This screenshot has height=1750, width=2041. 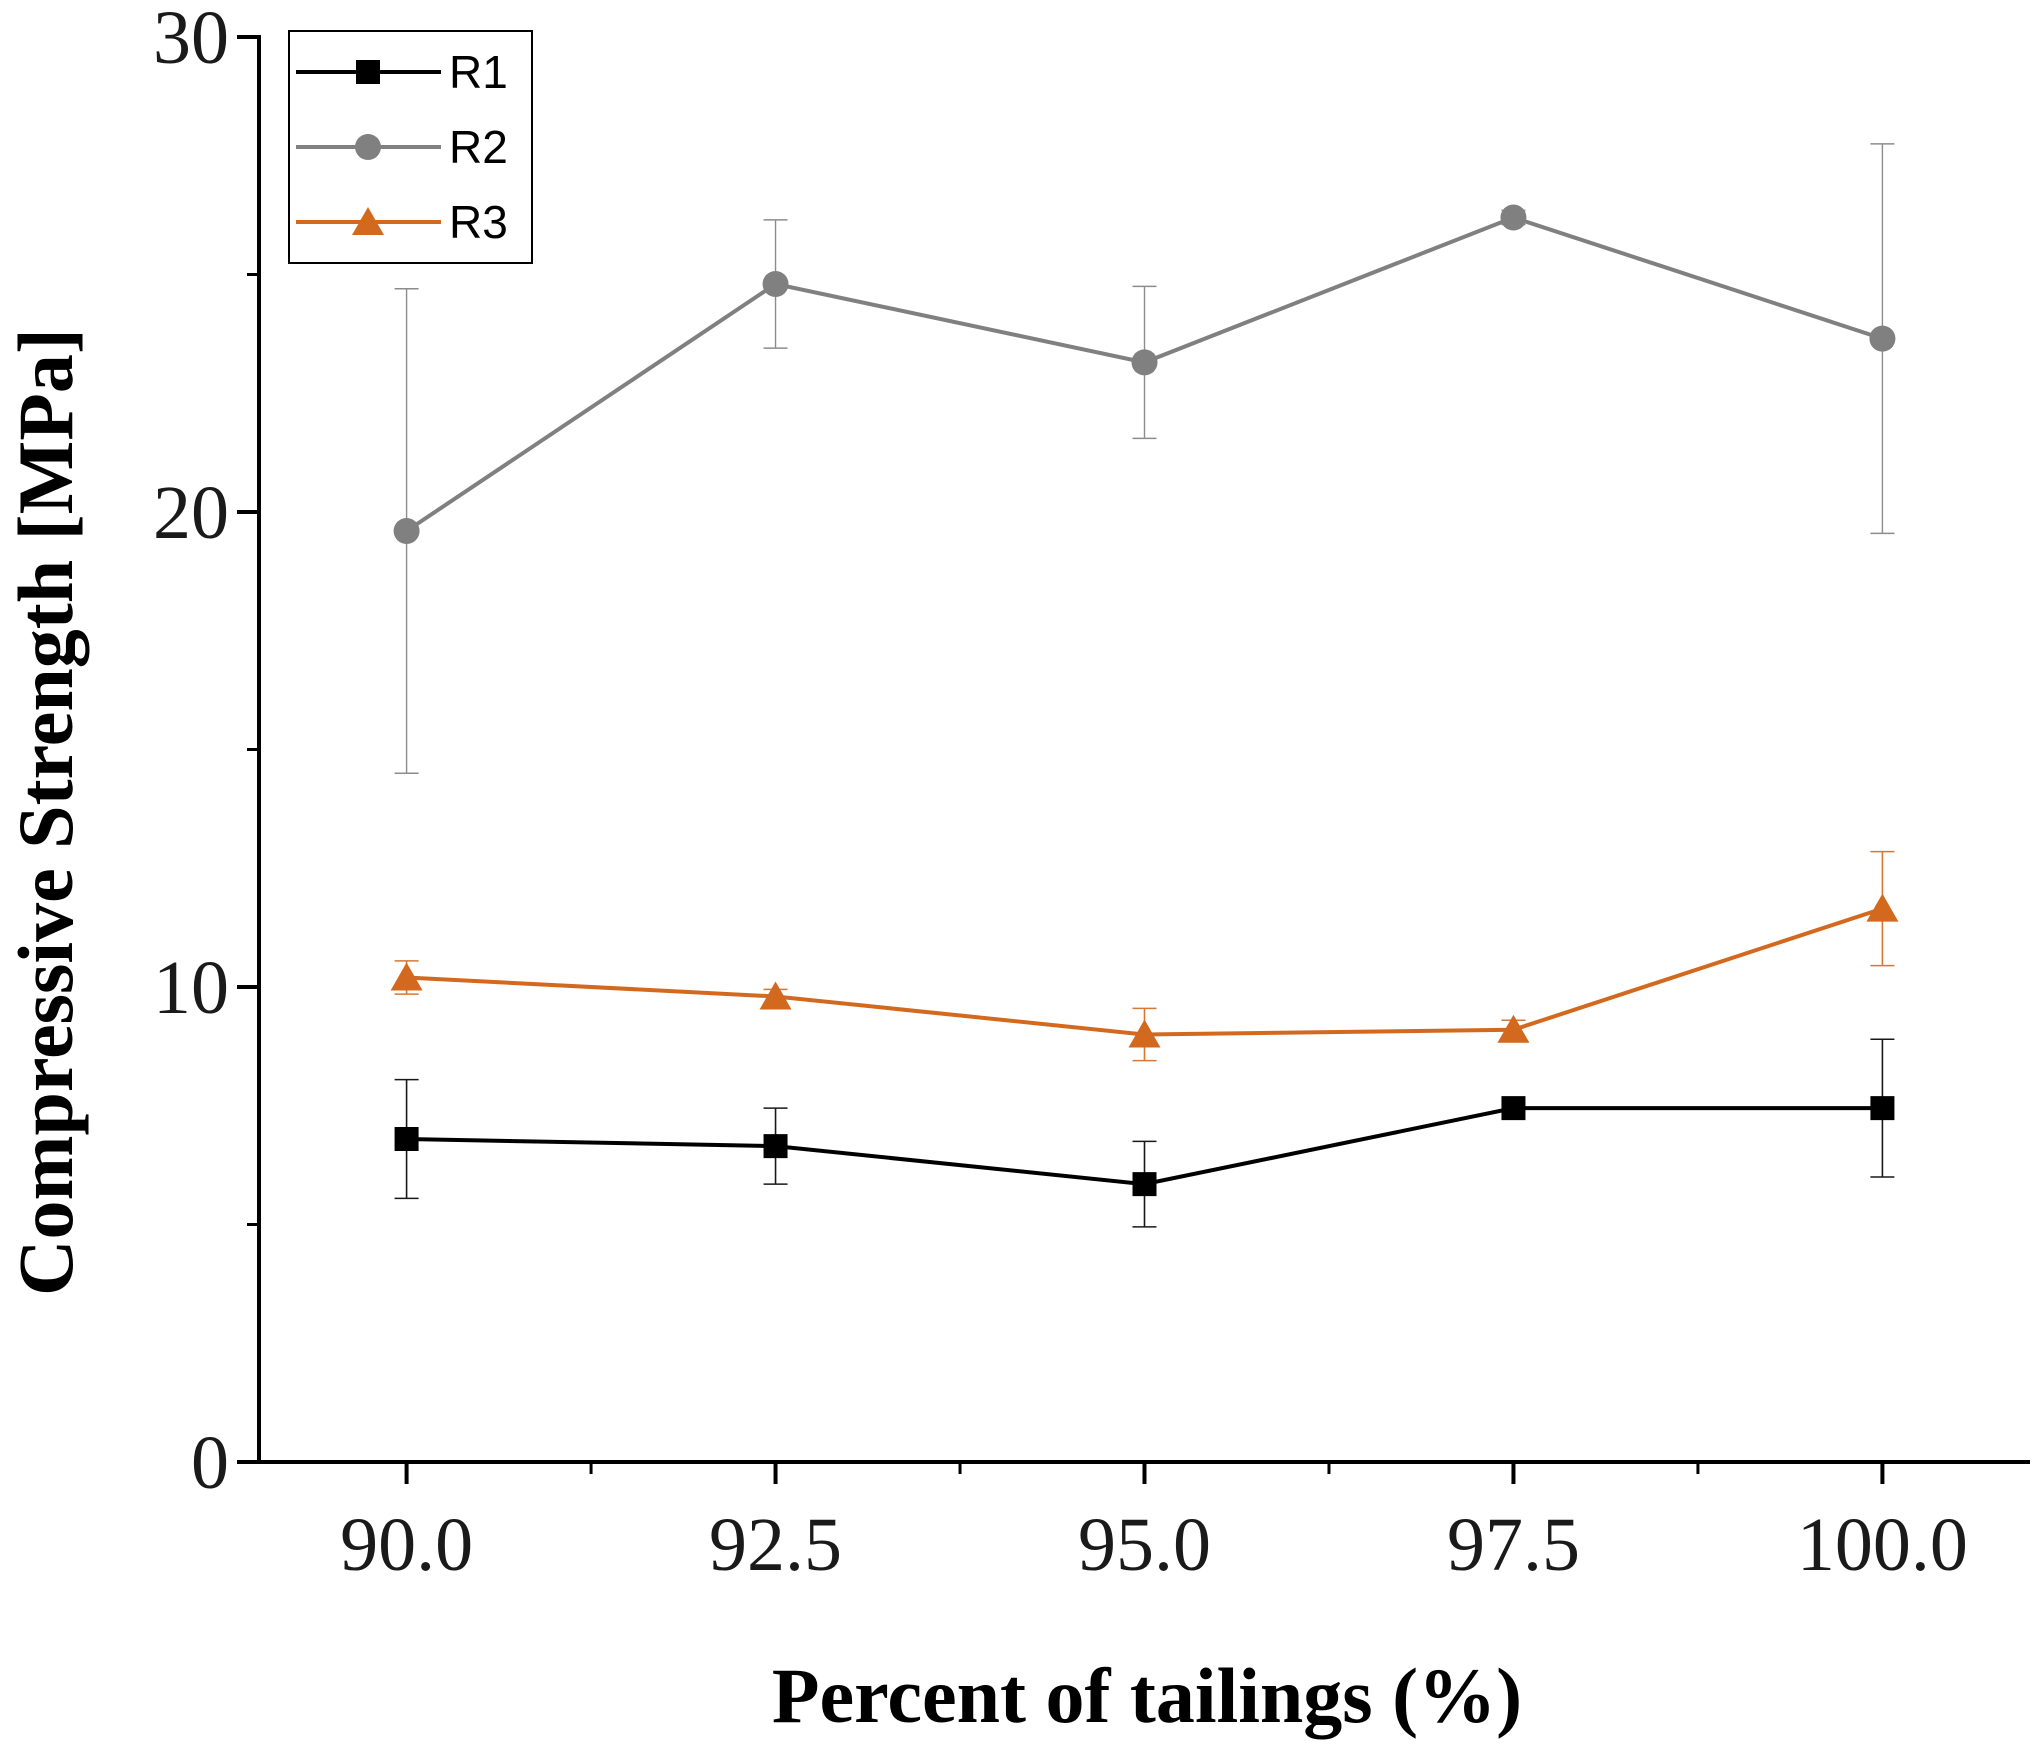 I want to click on x-tick-label: 100.0, so click(x=1882, y=1545).